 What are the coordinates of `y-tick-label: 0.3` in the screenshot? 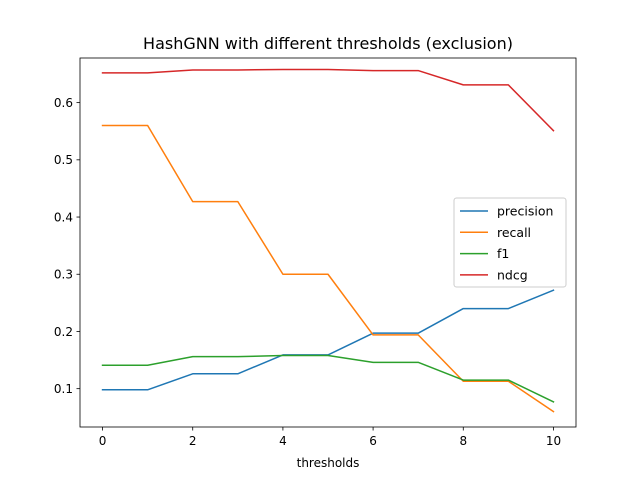 It's located at (63, 275).